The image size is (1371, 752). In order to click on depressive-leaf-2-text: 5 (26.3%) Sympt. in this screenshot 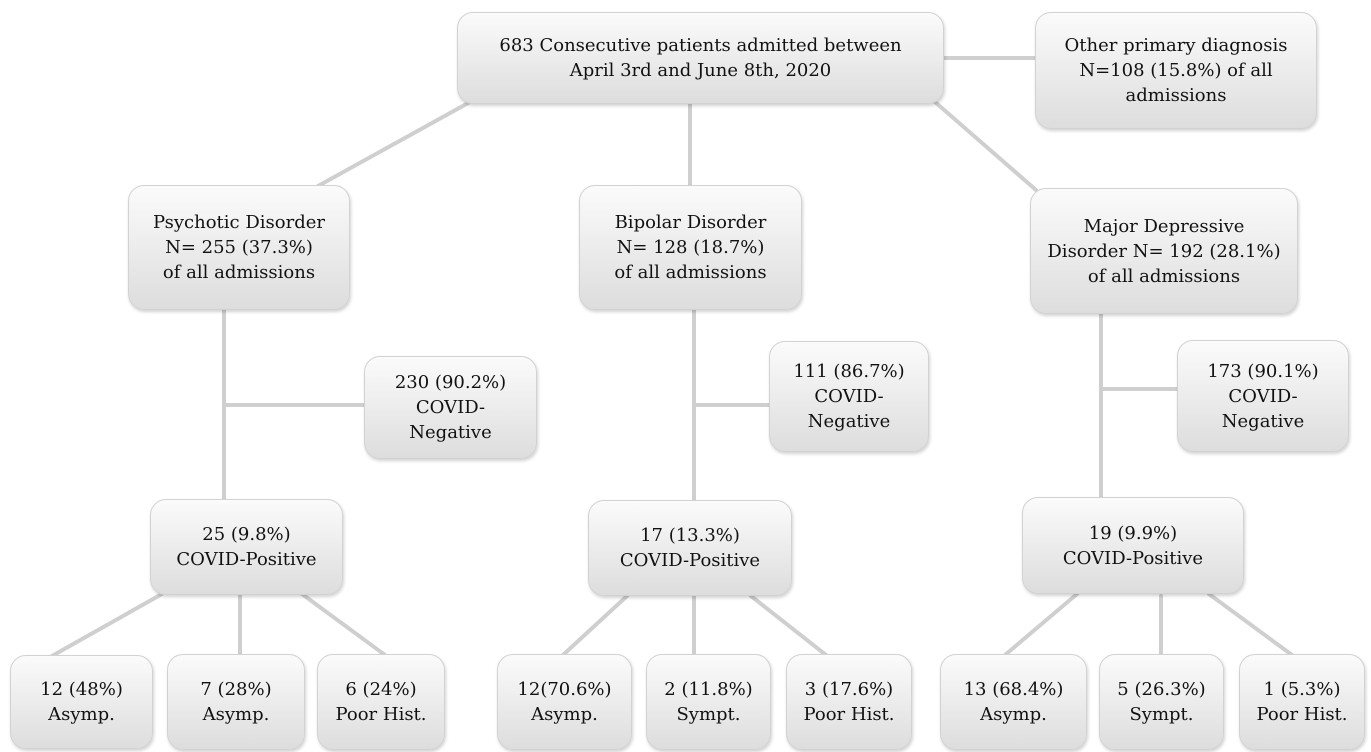, I will do `click(1161, 702)`.